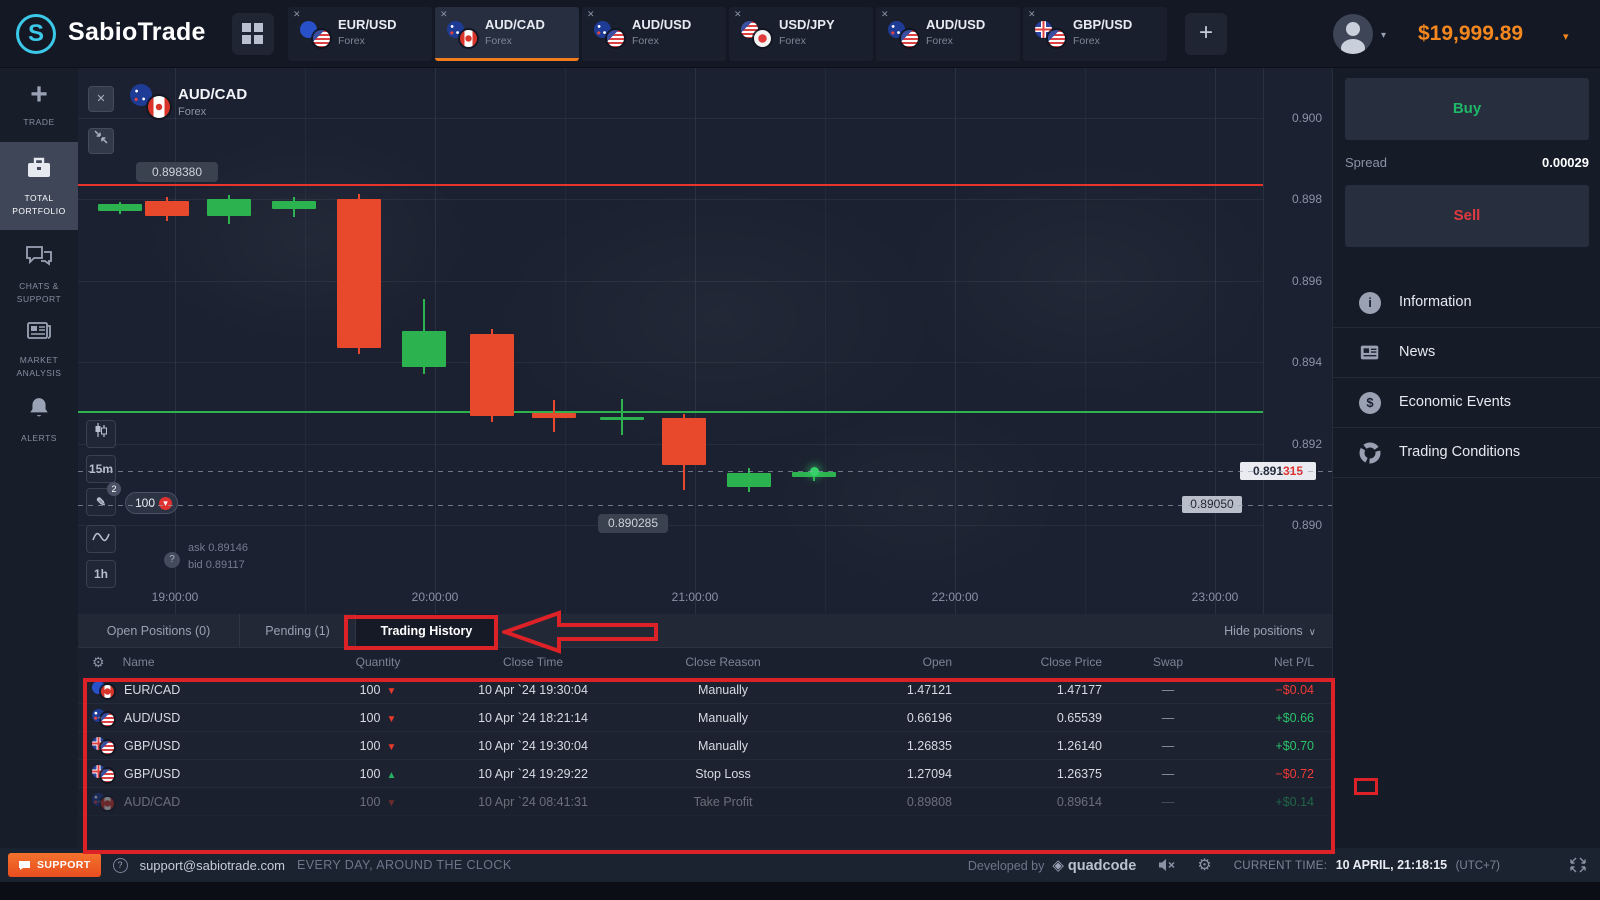 This screenshot has width=1600, height=900. What do you see at coordinates (896, 29) in the screenshot?
I see `au-flag-icon` at bounding box center [896, 29].